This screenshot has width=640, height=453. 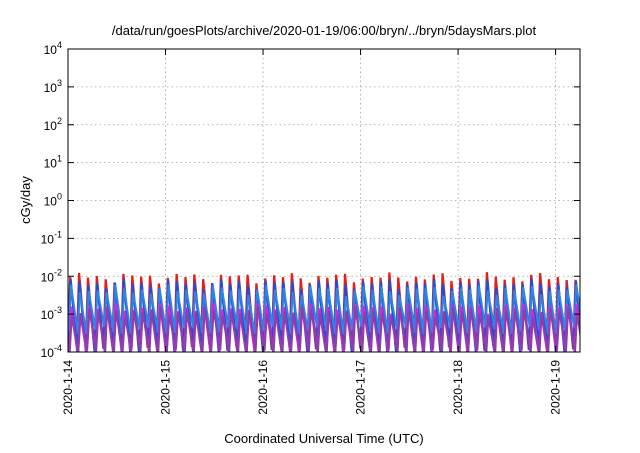 What do you see at coordinates (68, 387) in the screenshot?
I see `x-tick-label: 2020-1-14` at bounding box center [68, 387].